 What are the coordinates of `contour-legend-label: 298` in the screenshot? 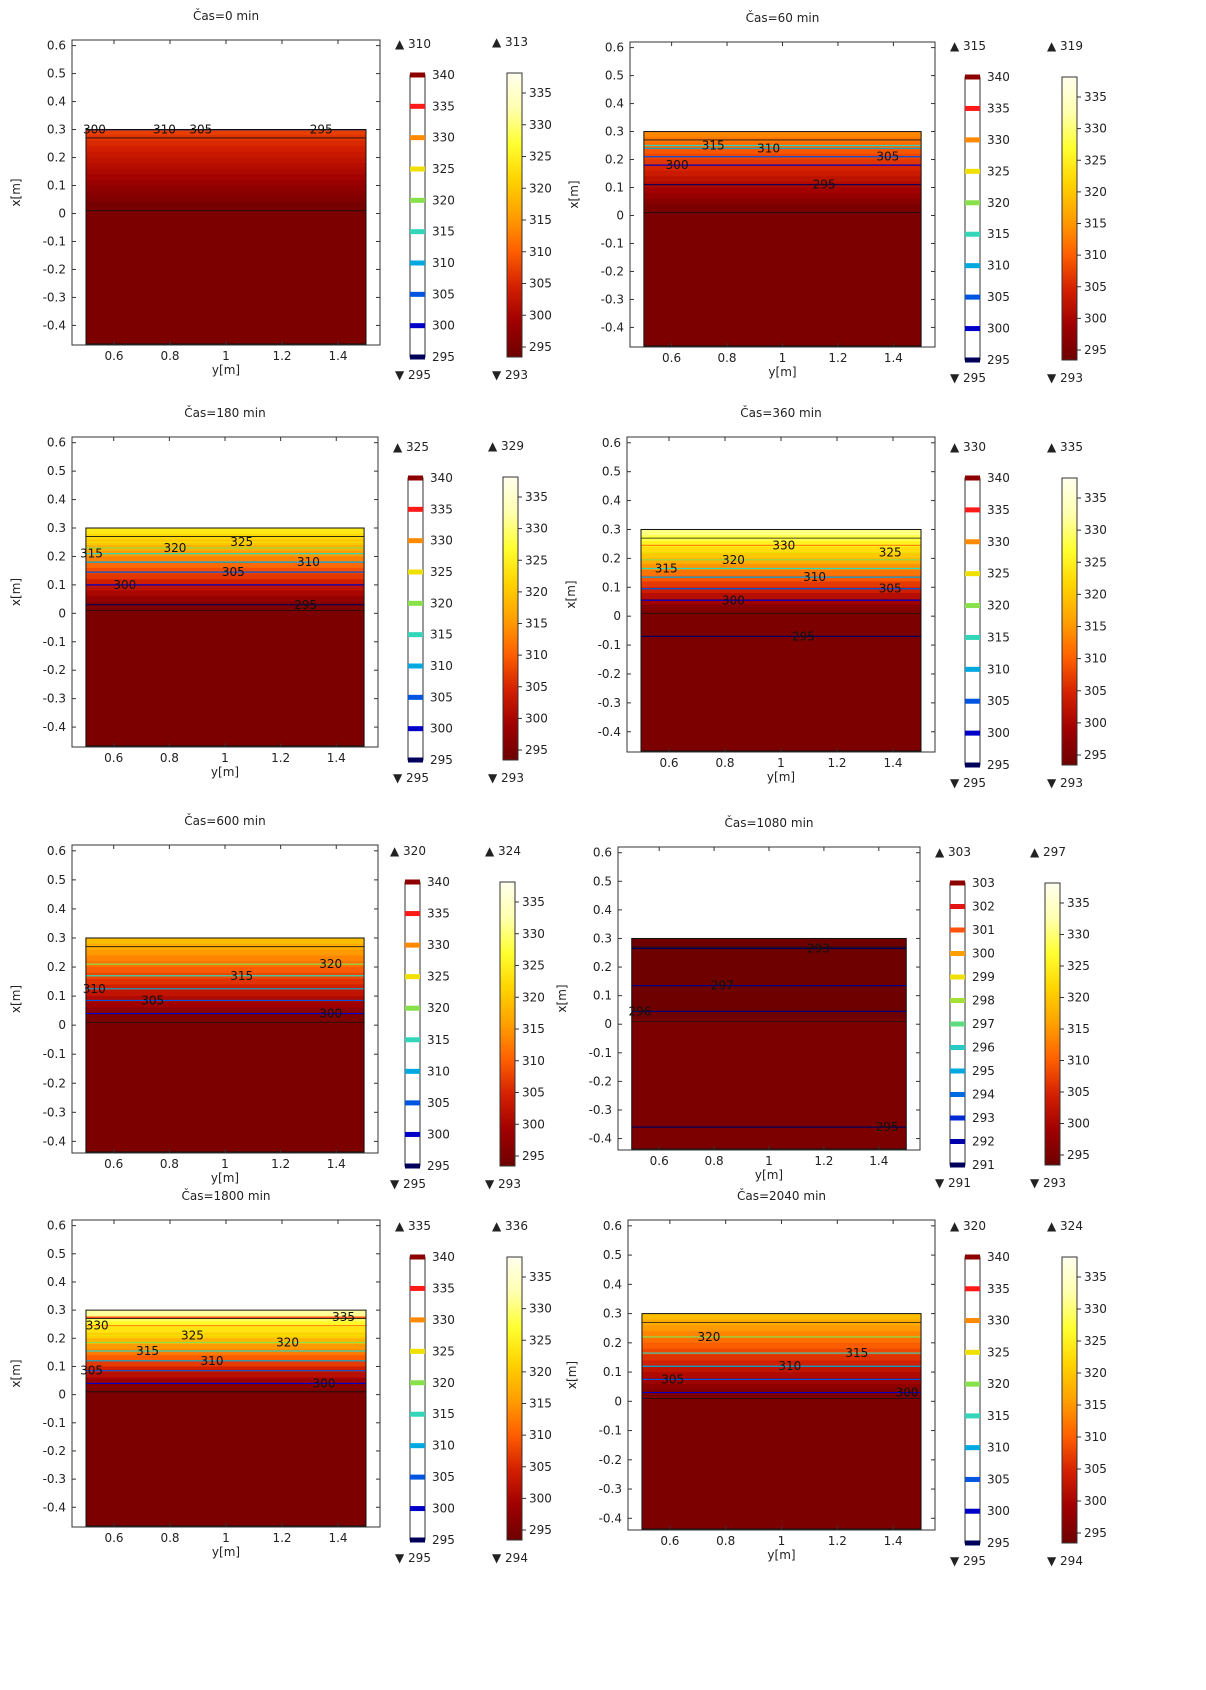 It's located at (983, 1001).